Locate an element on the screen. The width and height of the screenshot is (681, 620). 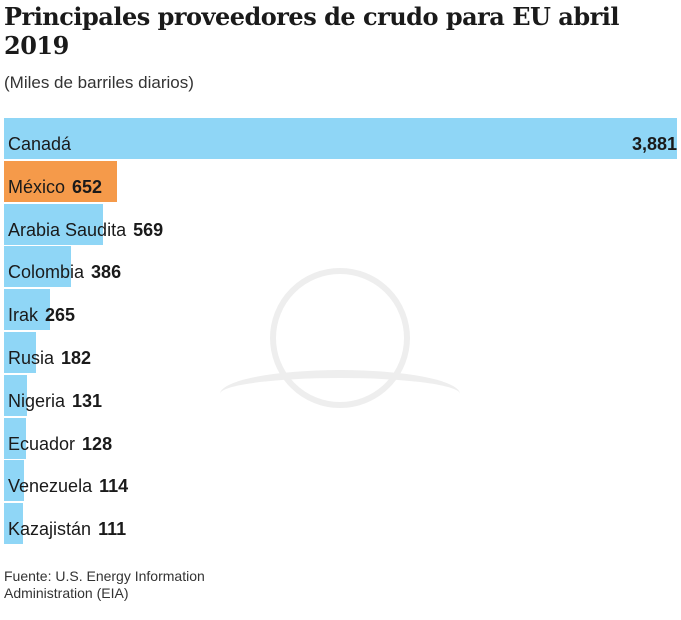
category-label: México is located at coordinates (37, 186).